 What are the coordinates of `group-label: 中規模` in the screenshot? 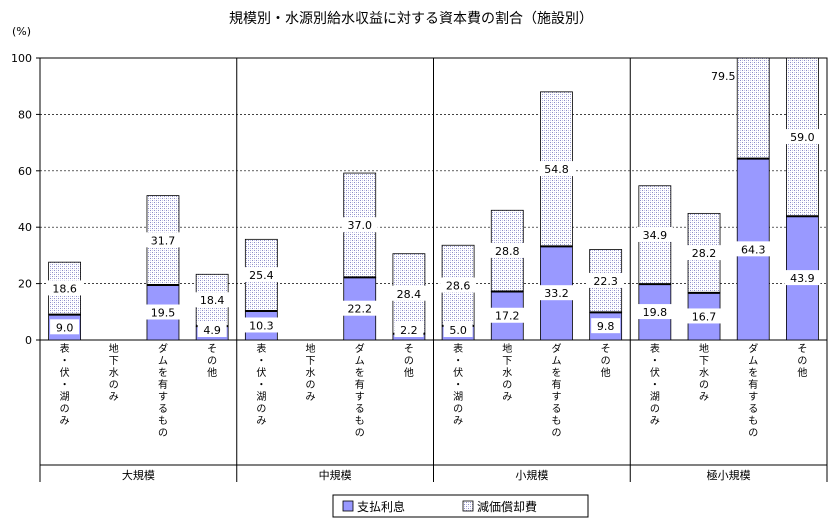 It's located at (335, 475).